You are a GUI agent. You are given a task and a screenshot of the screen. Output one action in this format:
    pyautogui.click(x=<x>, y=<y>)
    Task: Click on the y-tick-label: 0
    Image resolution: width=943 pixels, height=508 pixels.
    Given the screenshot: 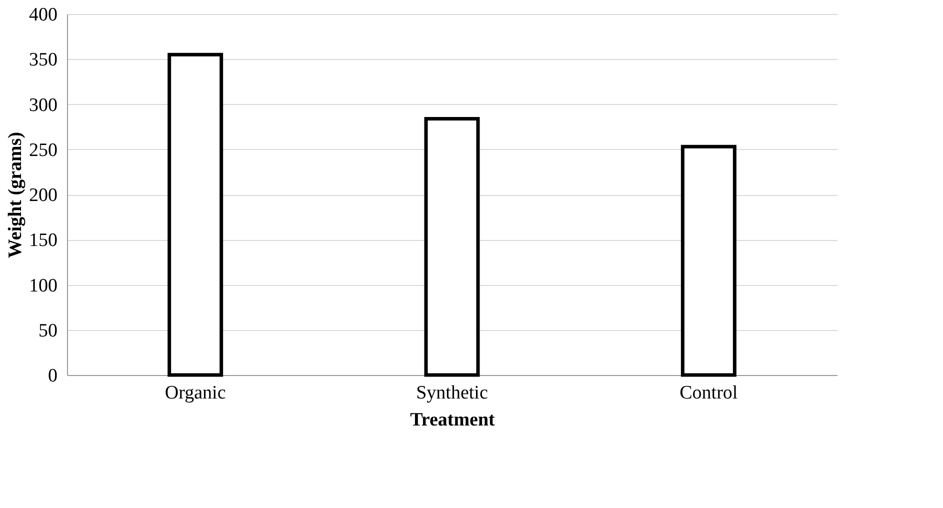 What is the action you would take?
    pyautogui.click(x=53, y=376)
    